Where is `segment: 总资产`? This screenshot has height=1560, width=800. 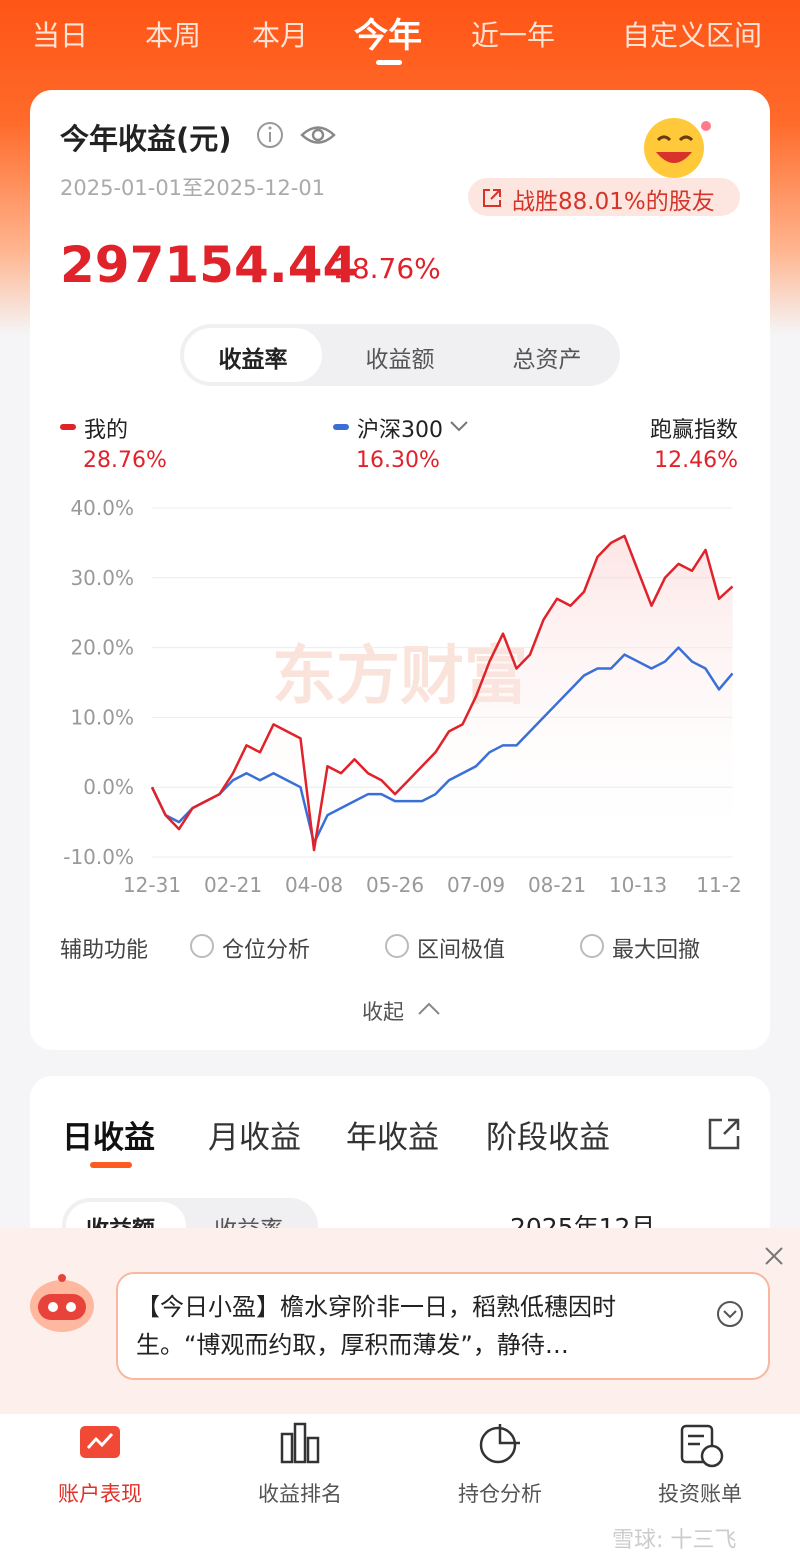
segment: 总资产 is located at coordinates (547, 360).